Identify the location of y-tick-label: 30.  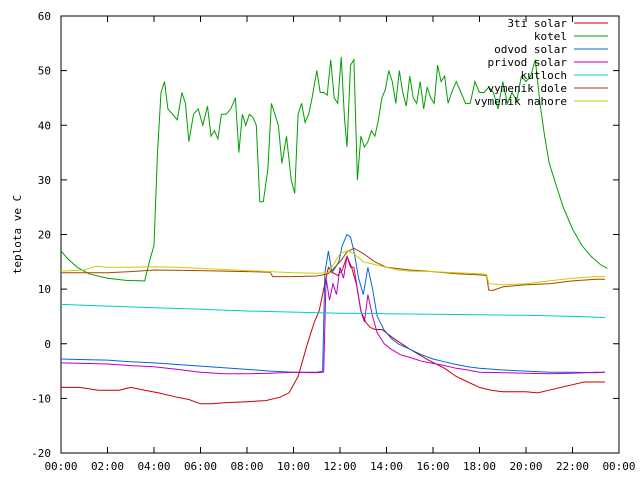
(44, 180).